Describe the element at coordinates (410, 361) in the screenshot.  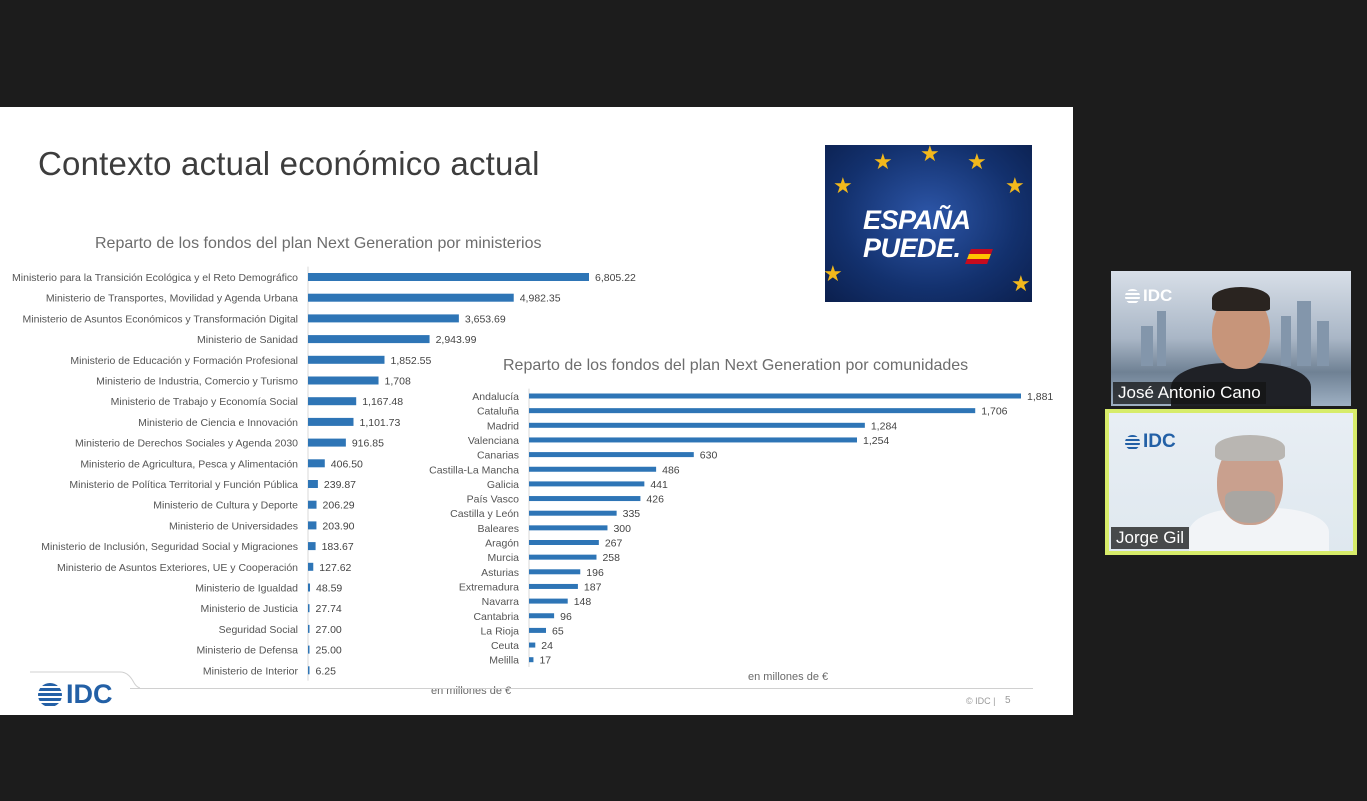
I see `data-label: 1,852.55` at that location.